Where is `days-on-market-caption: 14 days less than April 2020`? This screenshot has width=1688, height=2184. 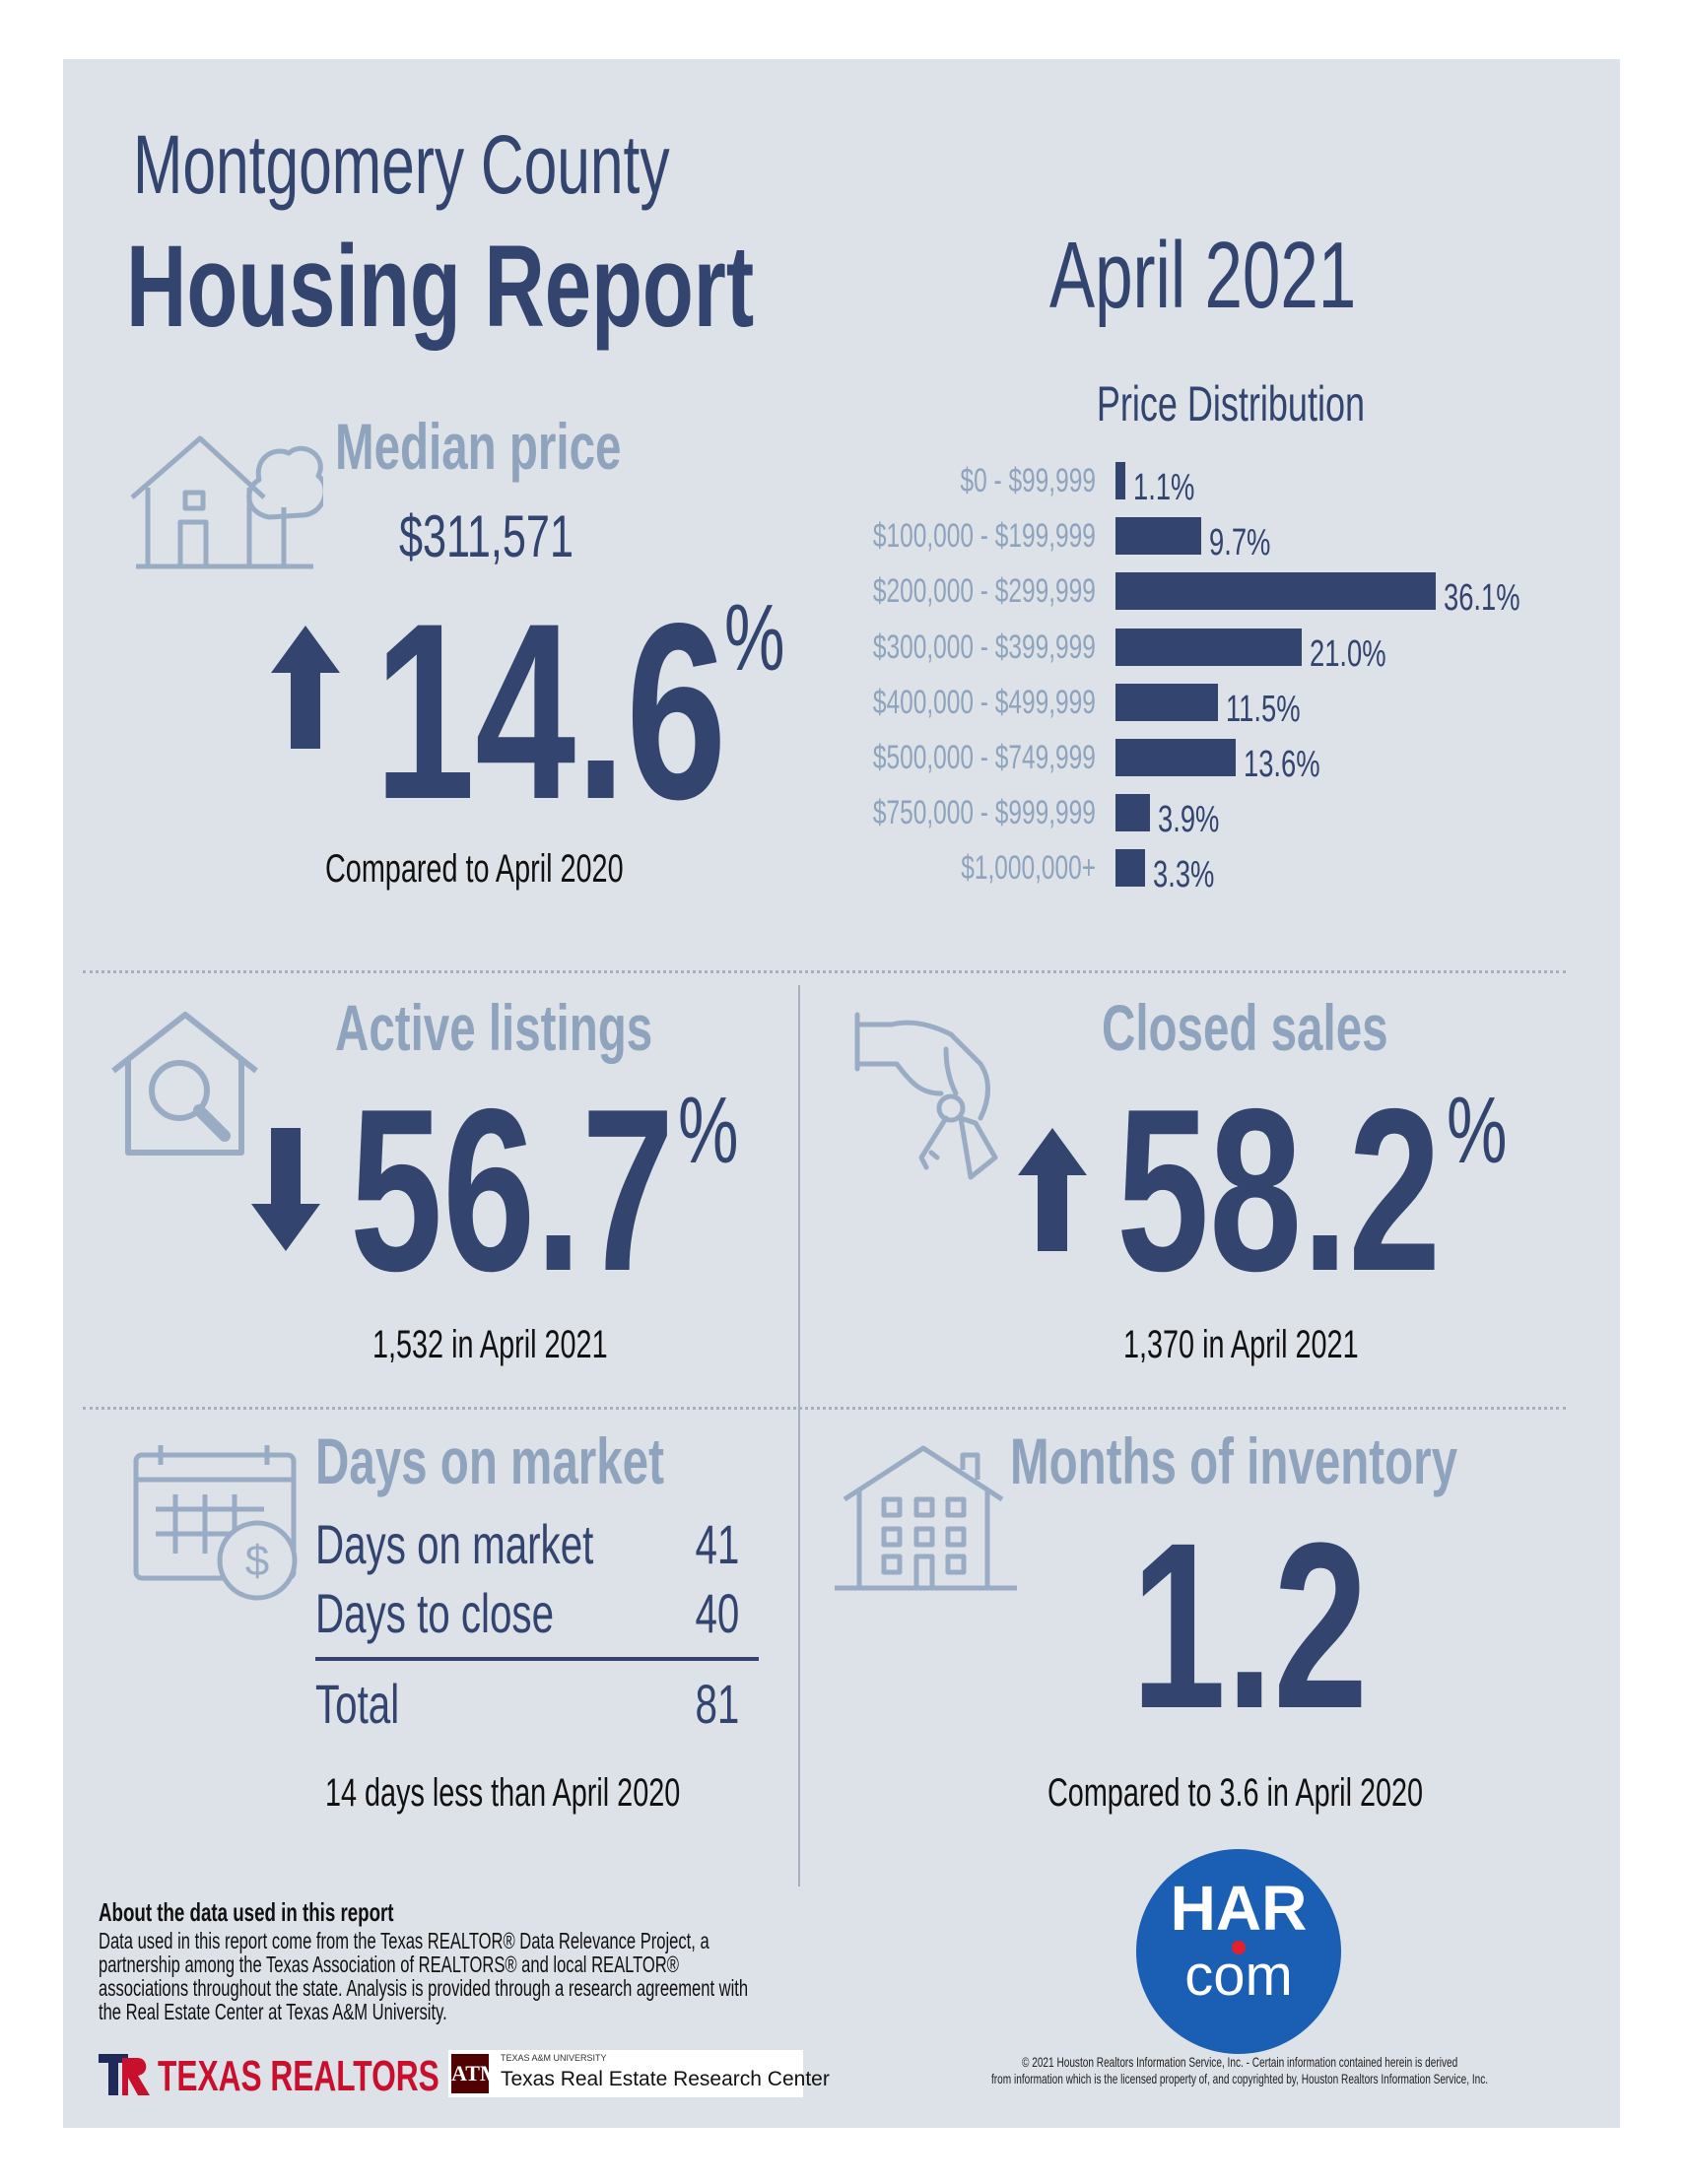
days-on-market-caption: 14 days less than April 2020 is located at coordinates (503, 1793).